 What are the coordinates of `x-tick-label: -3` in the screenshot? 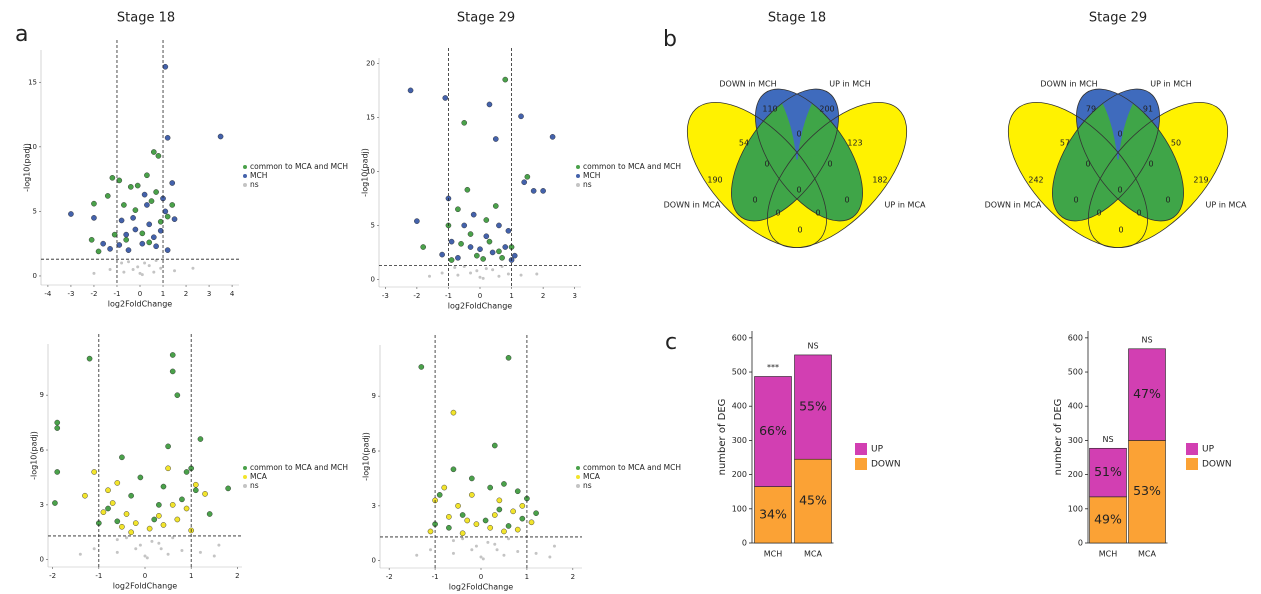 It's located at (385, 296).